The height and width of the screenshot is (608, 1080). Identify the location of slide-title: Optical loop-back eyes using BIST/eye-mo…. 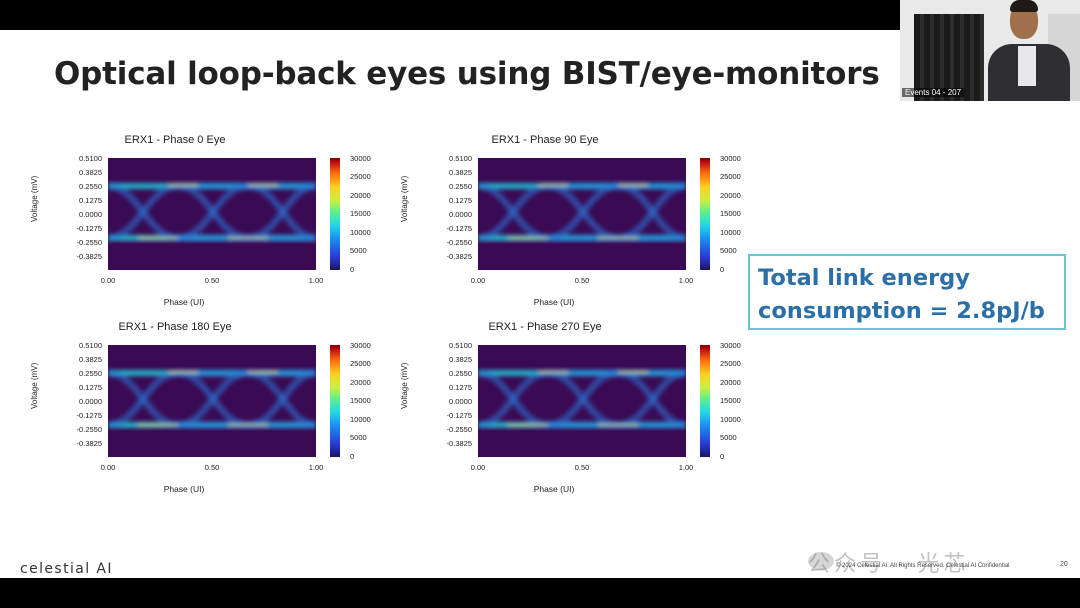
(467, 74).